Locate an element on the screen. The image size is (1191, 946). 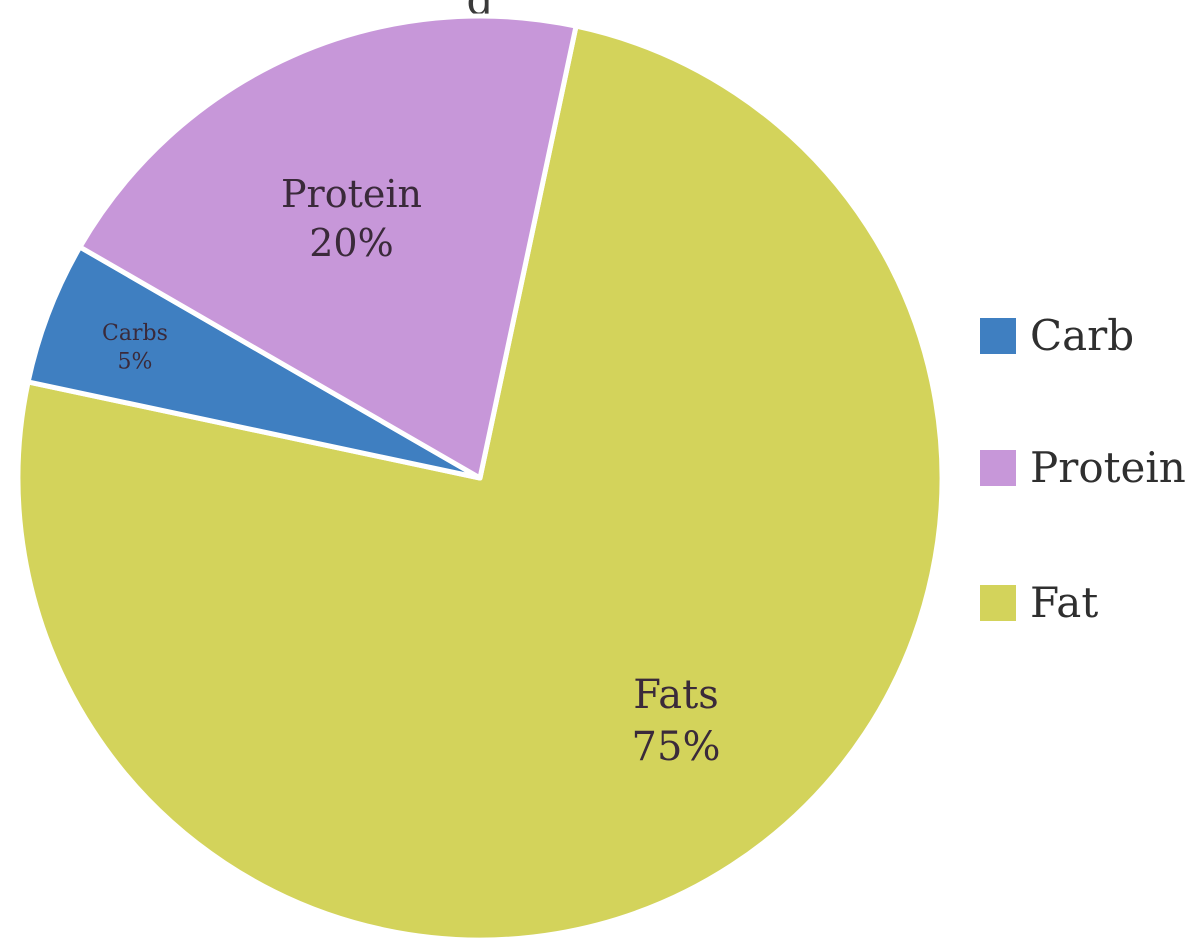
slice-label-name-protein: Protein is located at coordinates (351, 194).